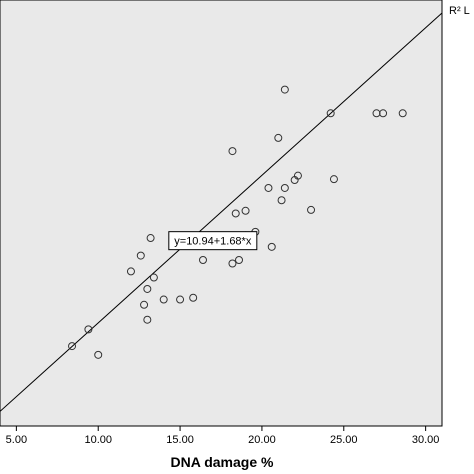  What do you see at coordinates (262, 440) in the screenshot?
I see `x-tick-label: 20.00` at bounding box center [262, 440].